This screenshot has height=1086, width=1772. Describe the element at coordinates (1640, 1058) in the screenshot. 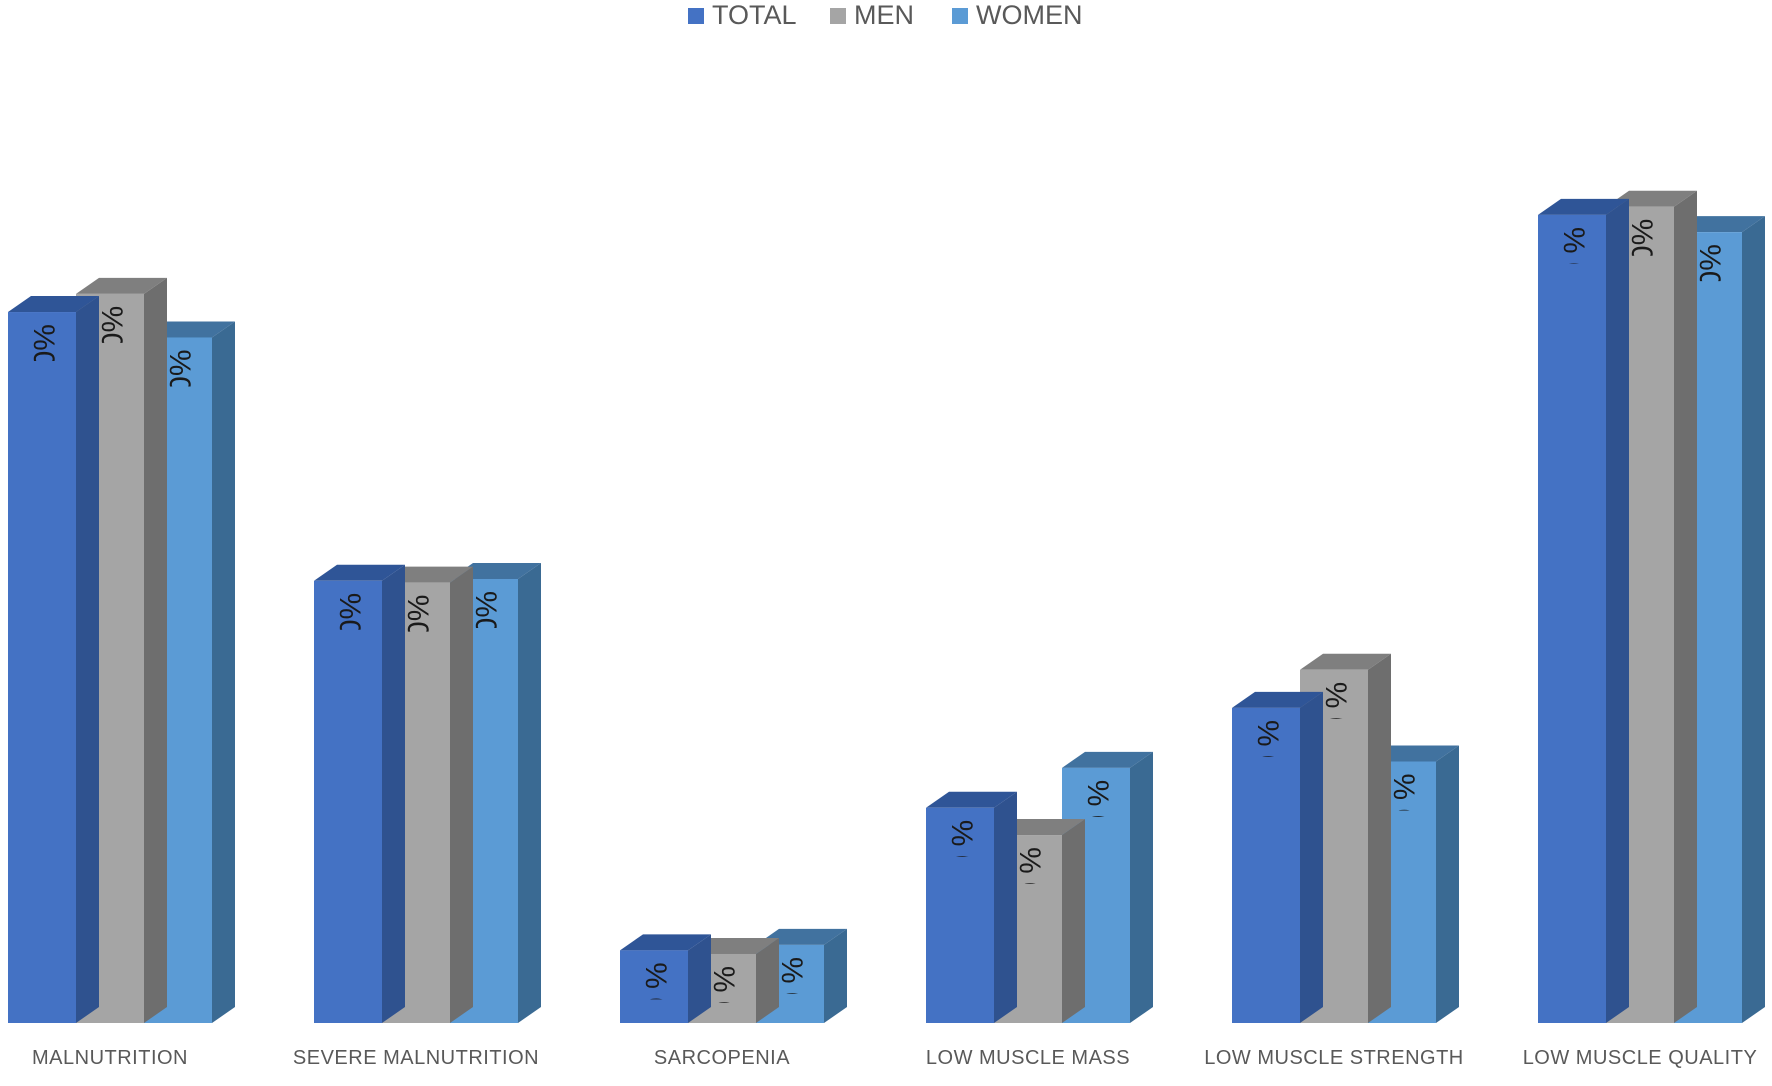

I see `x-tick-label: LOW MUSCLE QUALITY` at that location.